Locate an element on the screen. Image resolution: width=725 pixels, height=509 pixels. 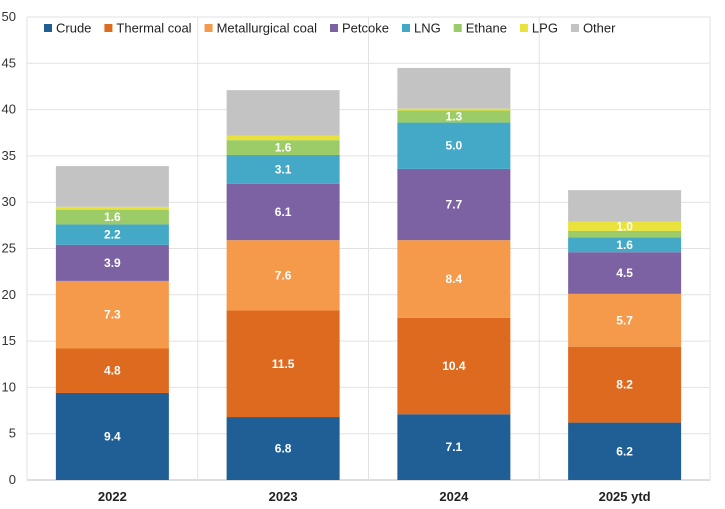
legend-swatch-metallurgical-coal is located at coordinates (208, 28).